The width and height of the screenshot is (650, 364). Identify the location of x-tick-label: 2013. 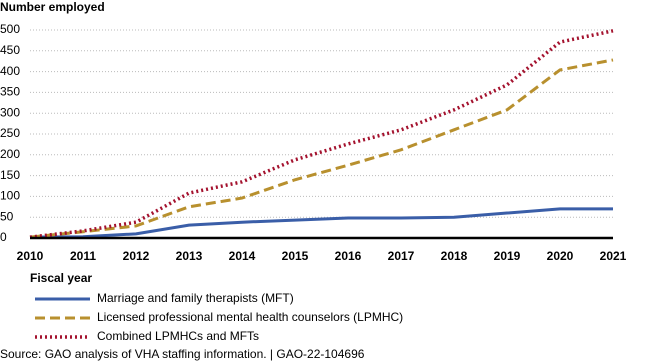
(189, 256).